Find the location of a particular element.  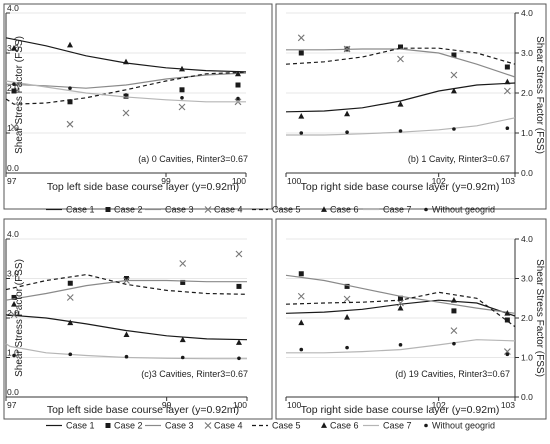

x-tick-label: 99 is located at coordinates (167, 405).